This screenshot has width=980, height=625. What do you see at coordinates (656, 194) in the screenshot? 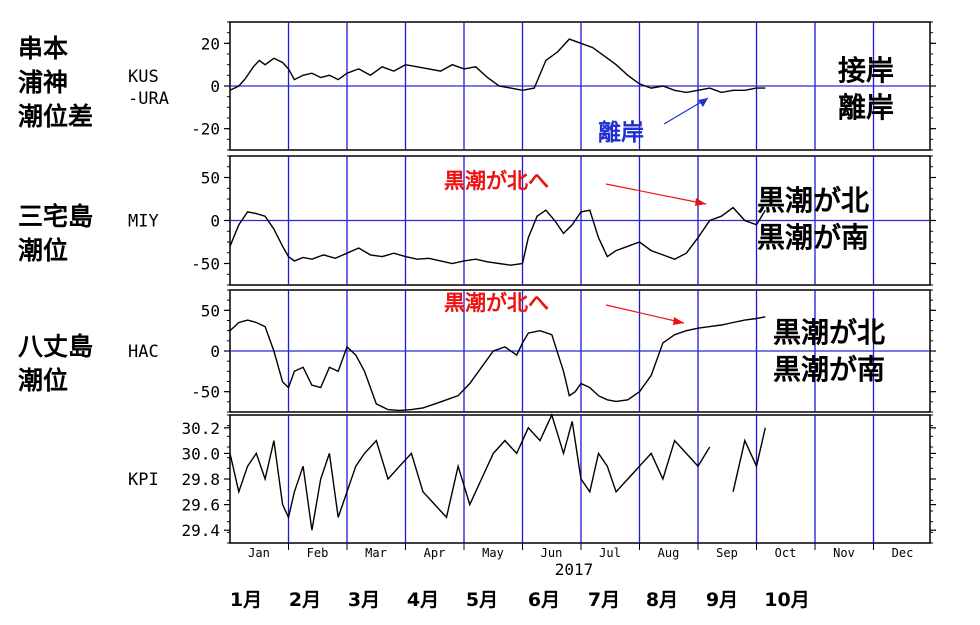
I see `annotation-arrow-miy` at bounding box center [656, 194].